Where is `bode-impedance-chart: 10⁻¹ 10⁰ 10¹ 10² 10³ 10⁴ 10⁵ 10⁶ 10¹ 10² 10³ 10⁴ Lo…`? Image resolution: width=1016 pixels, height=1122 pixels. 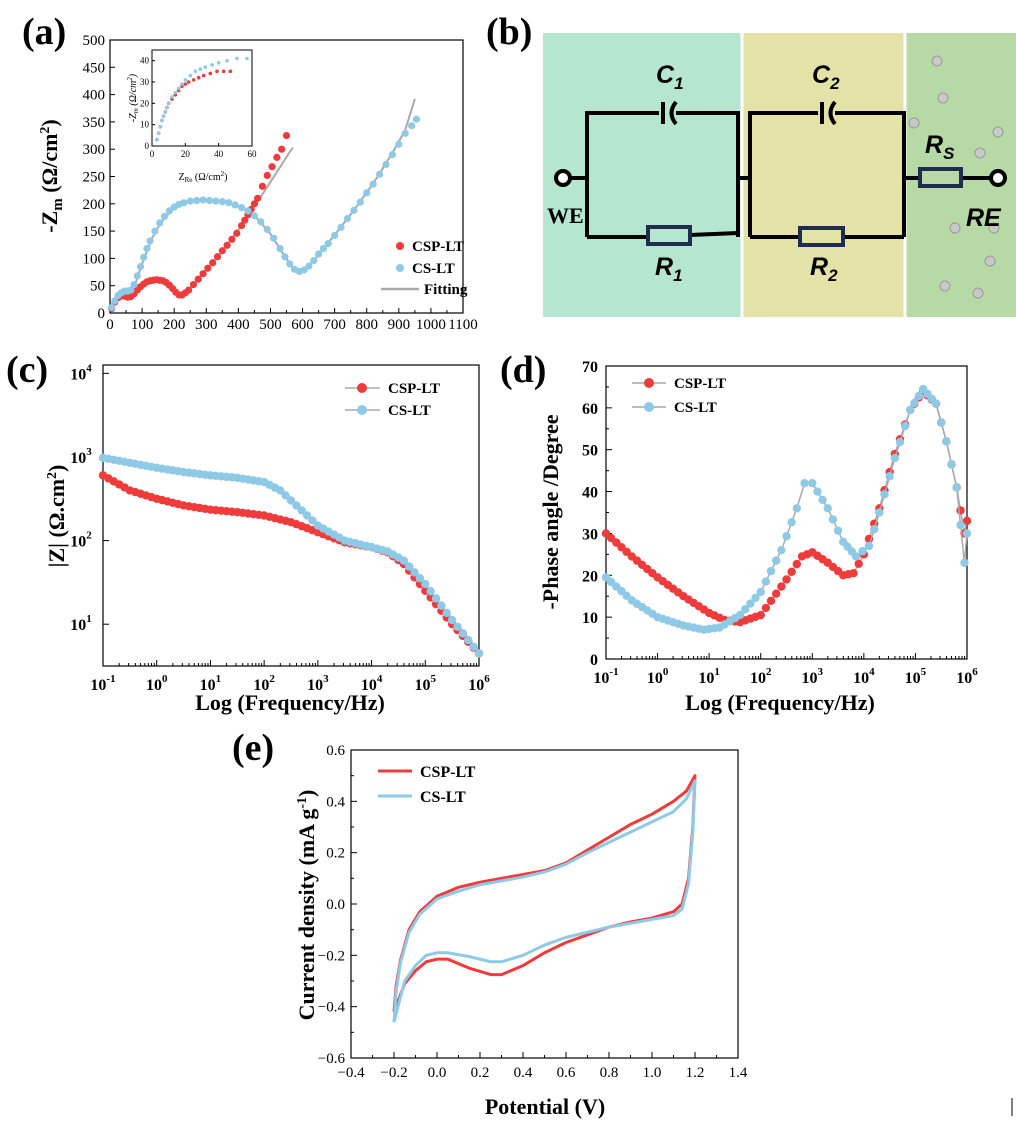
bode-impedance-chart: 10⁻¹ 10⁰ 10¹ 10² 10³ 10⁴ 10⁵ 10⁶ 10¹ 10² 10³ 10⁴ Lo… is located at coordinates (267, 538).